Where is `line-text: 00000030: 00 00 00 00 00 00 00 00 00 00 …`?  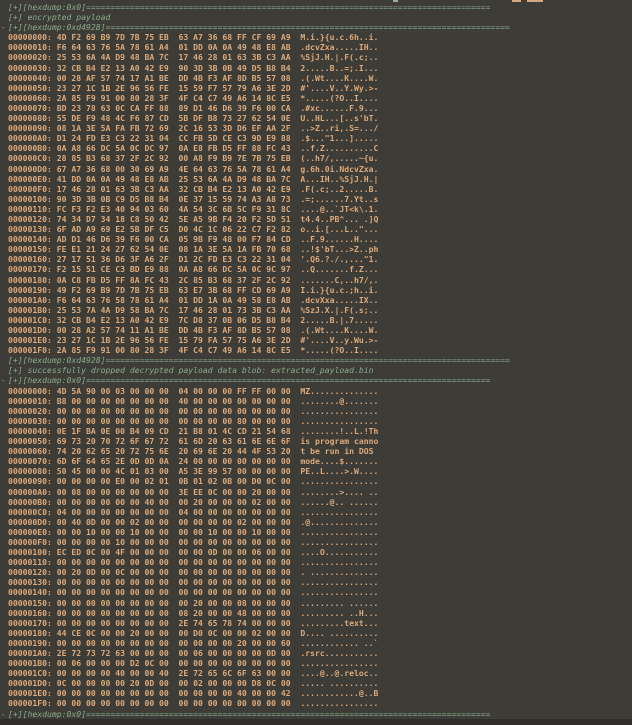 line-text: 00000030: 00 00 00 00 00 00 00 00 00 00 … is located at coordinates (193, 420).